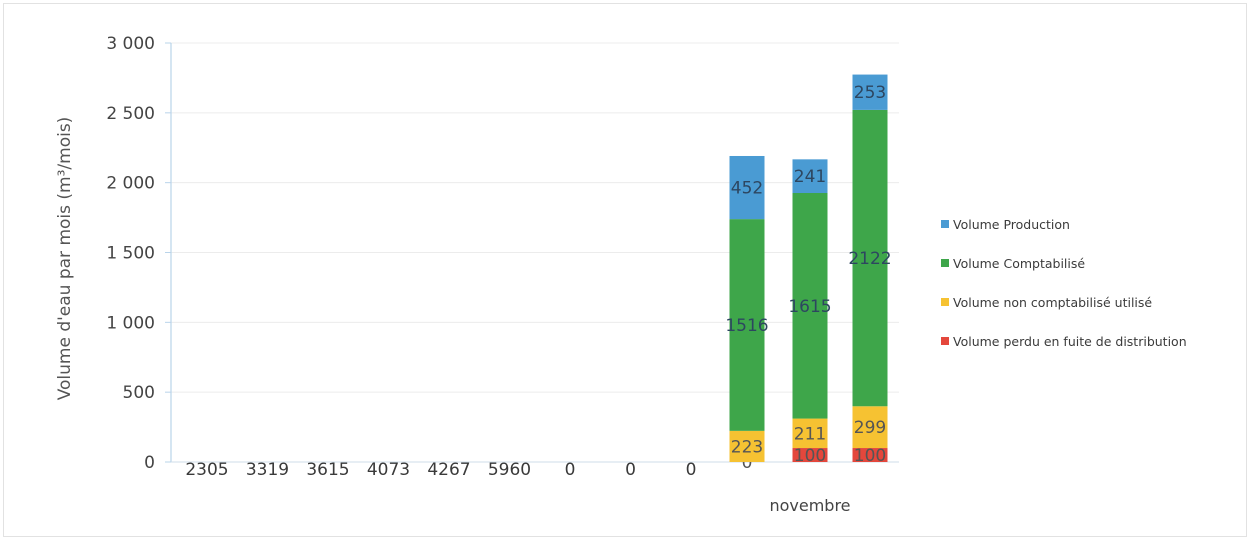 The image size is (1250, 540). Describe the element at coordinates (945, 224) in the screenshot. I see `legend-swatch-production` at that location.